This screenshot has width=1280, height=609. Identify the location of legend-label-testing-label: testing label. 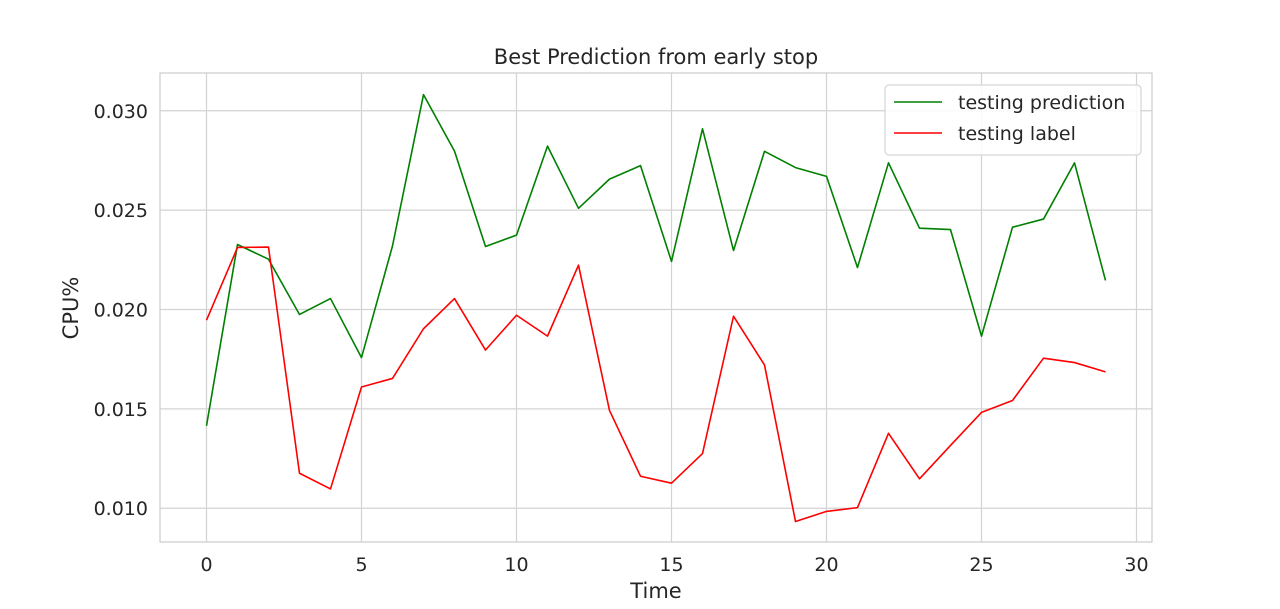
(1017, 134).